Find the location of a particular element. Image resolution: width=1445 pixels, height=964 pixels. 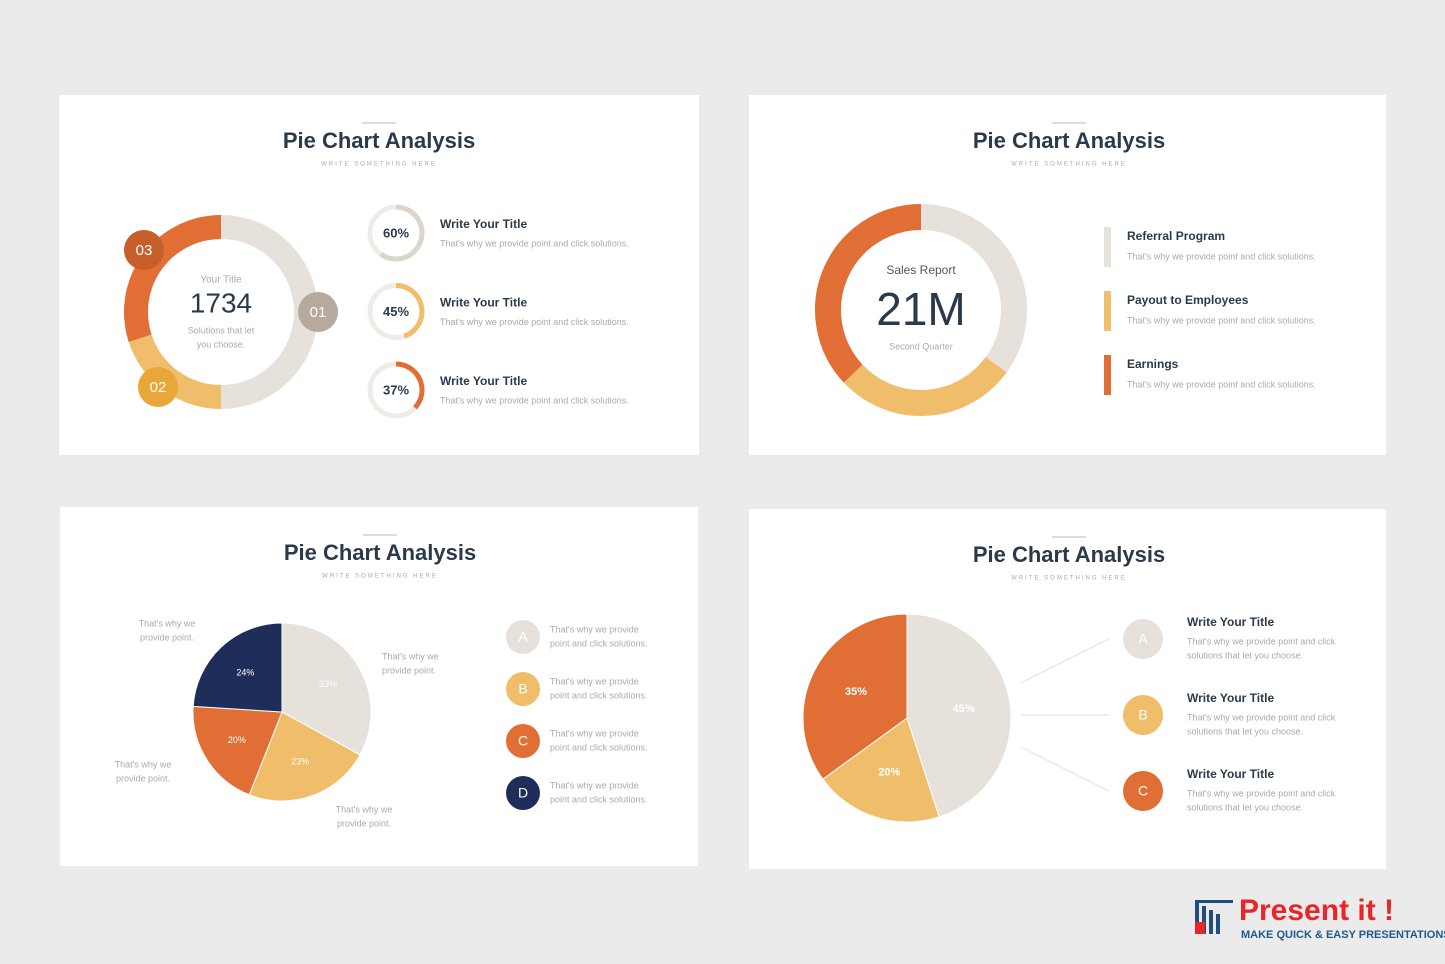

badge-label: 03 is located at coordinates (144, 250).